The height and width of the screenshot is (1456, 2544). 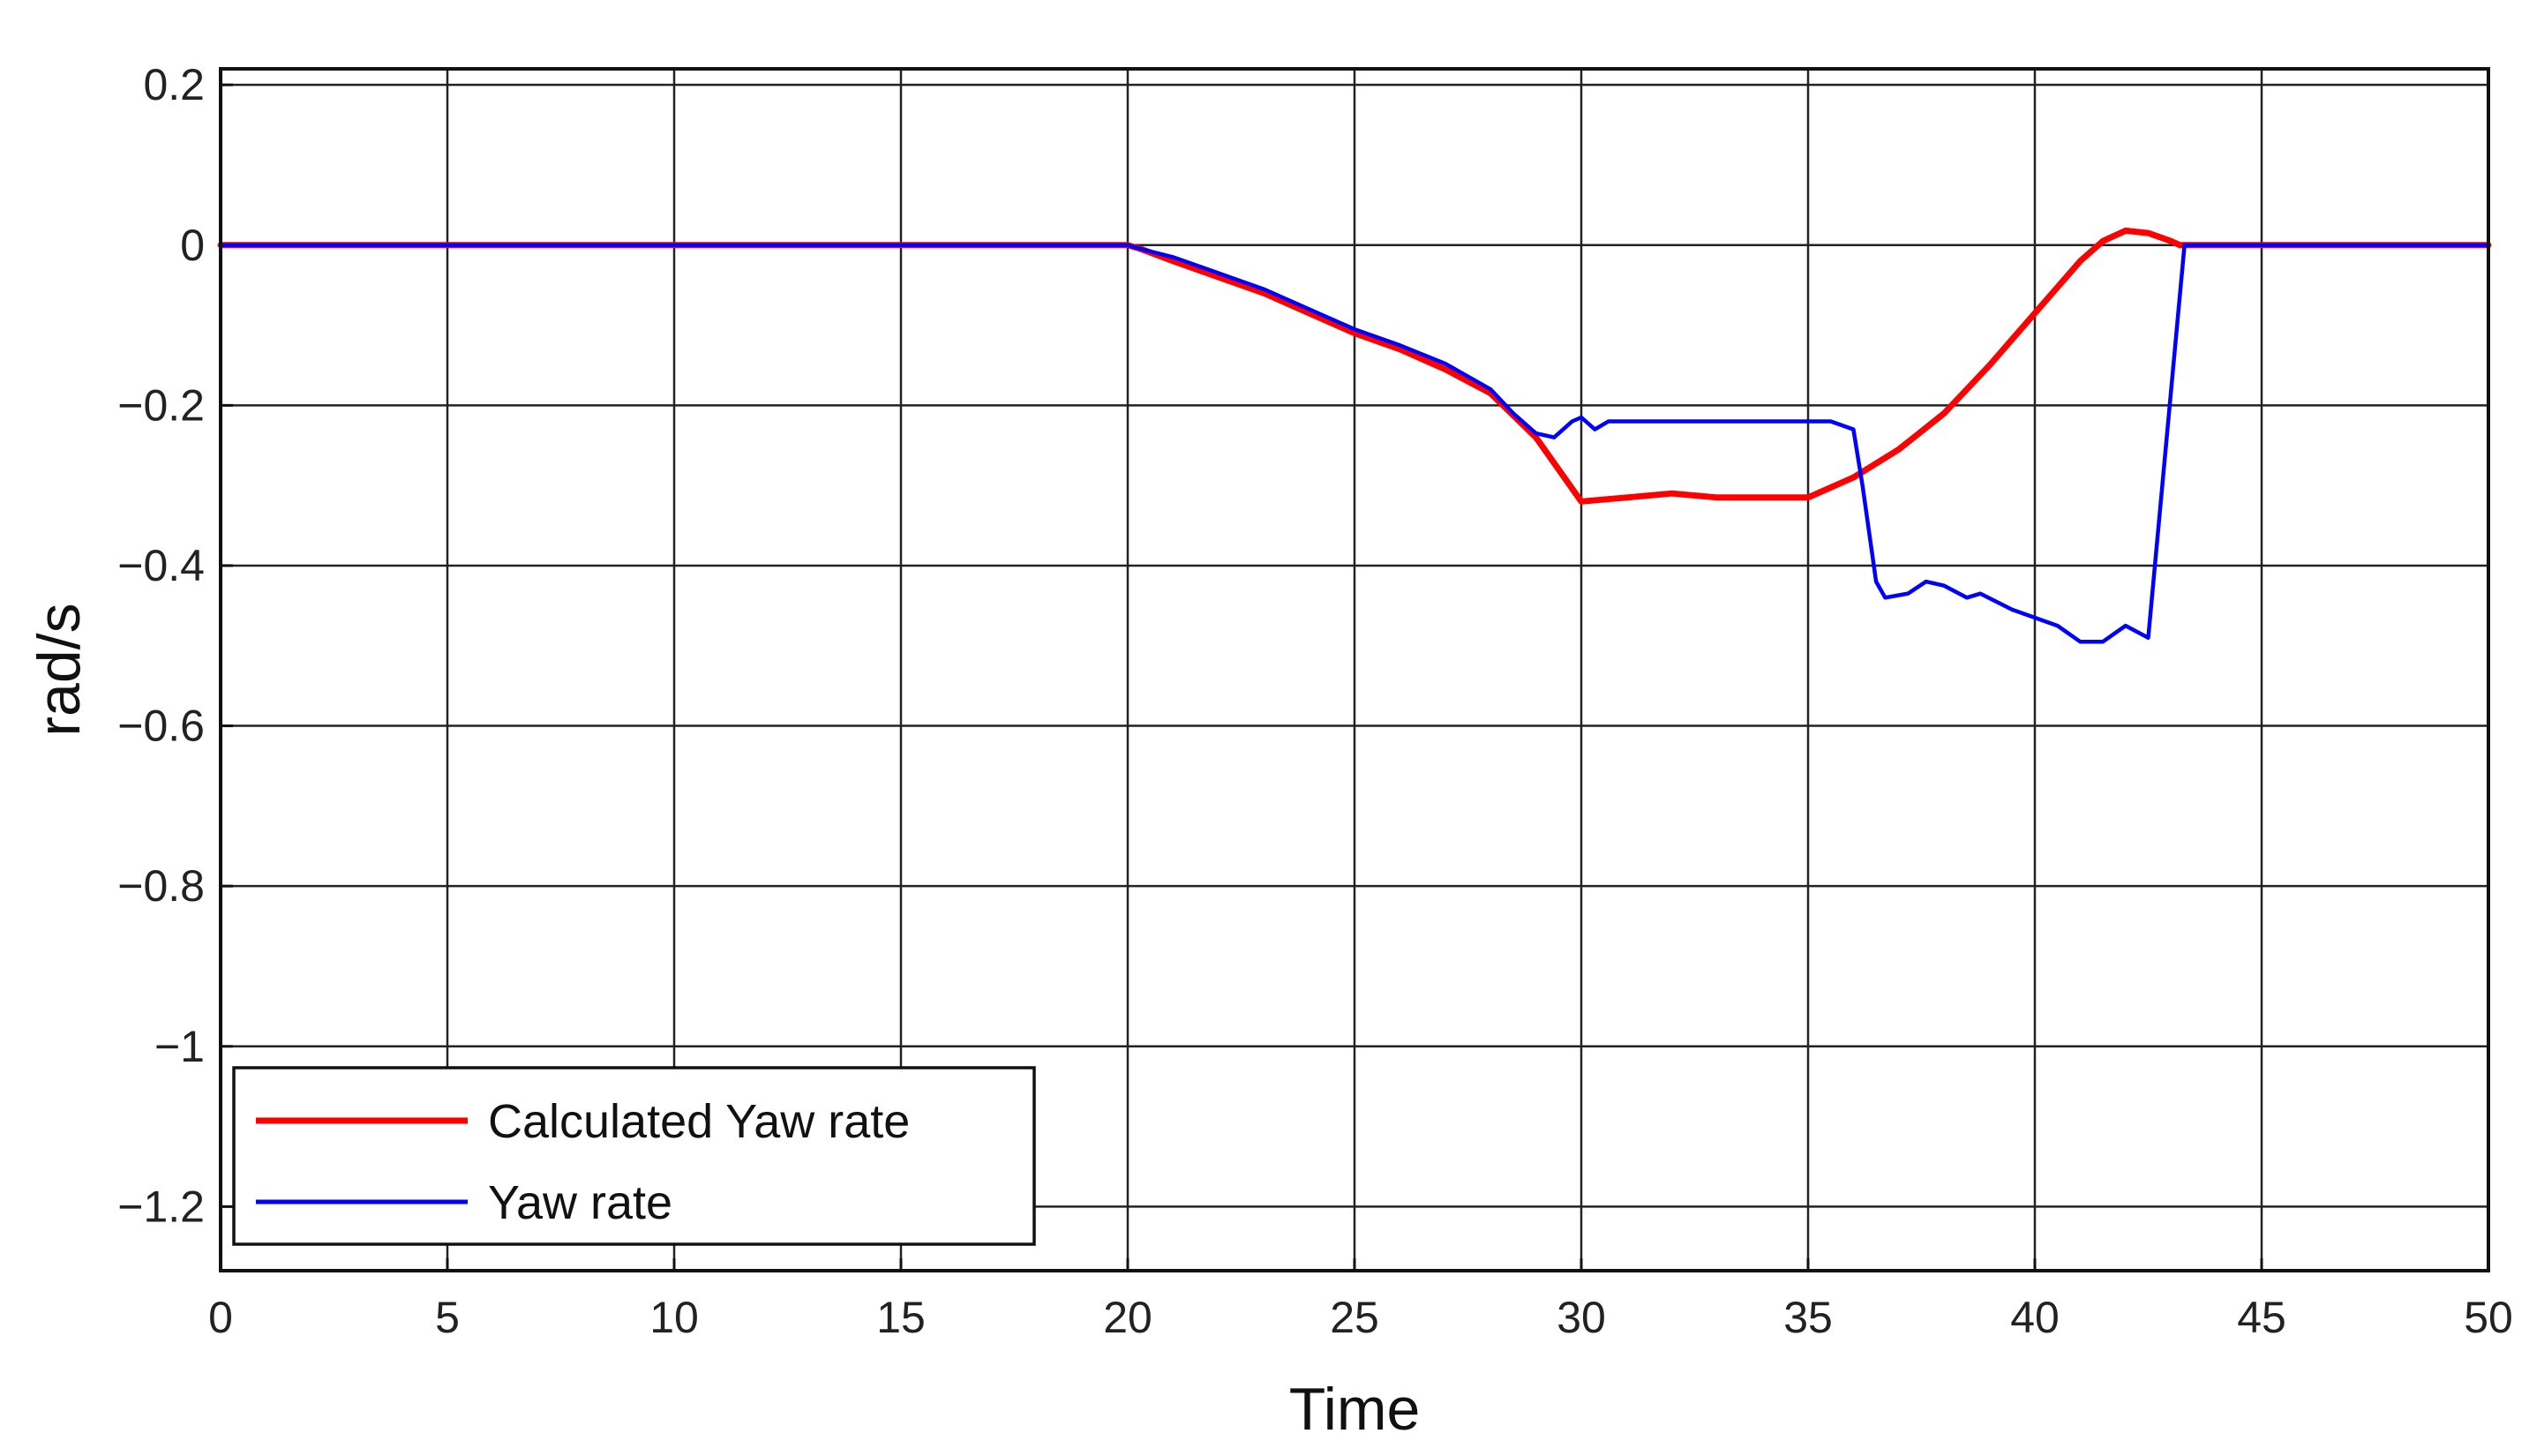 I want to click on x-tick-label: 35, so click(x=1808, y=1317).